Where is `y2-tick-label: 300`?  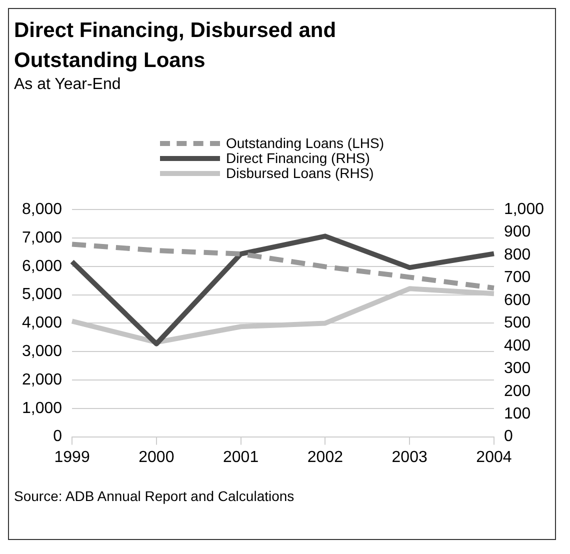
y2-tick-label: 300 is located at coordinates (517, 369).